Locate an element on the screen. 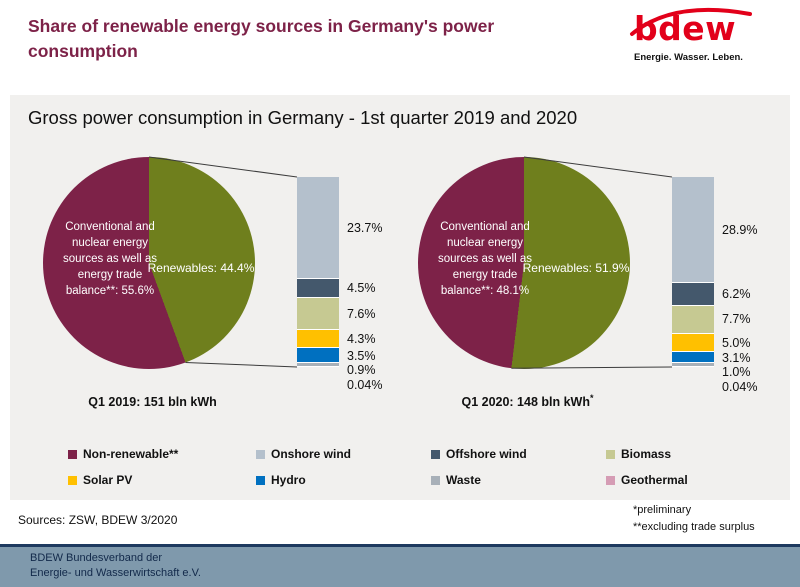 The width and height of the screenshot is (800, 587). legend-item-solar-pv: Solar PV is located at coordinates (162, 480).